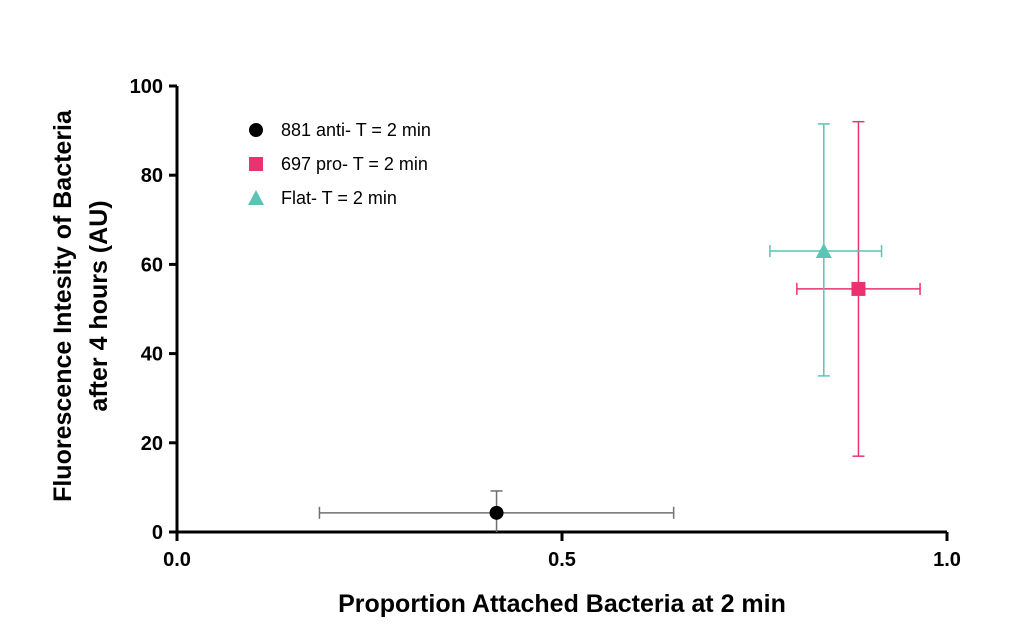 The width and height of the screenshot is (1020, 628). I want to click on y-tick-label: 60, so click(152, 265).